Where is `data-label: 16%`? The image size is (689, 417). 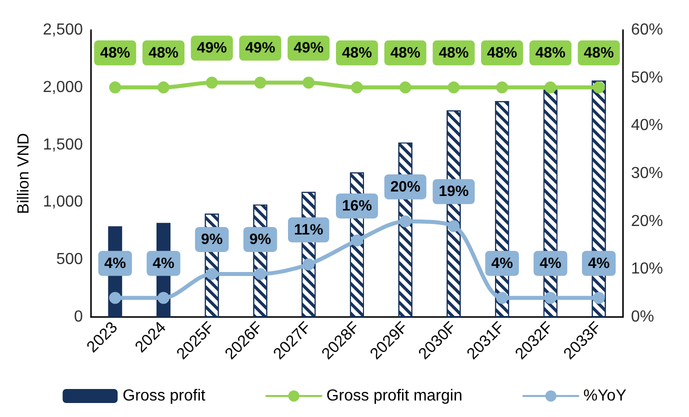
data-label: 16% is located at coordinates (357, 205).